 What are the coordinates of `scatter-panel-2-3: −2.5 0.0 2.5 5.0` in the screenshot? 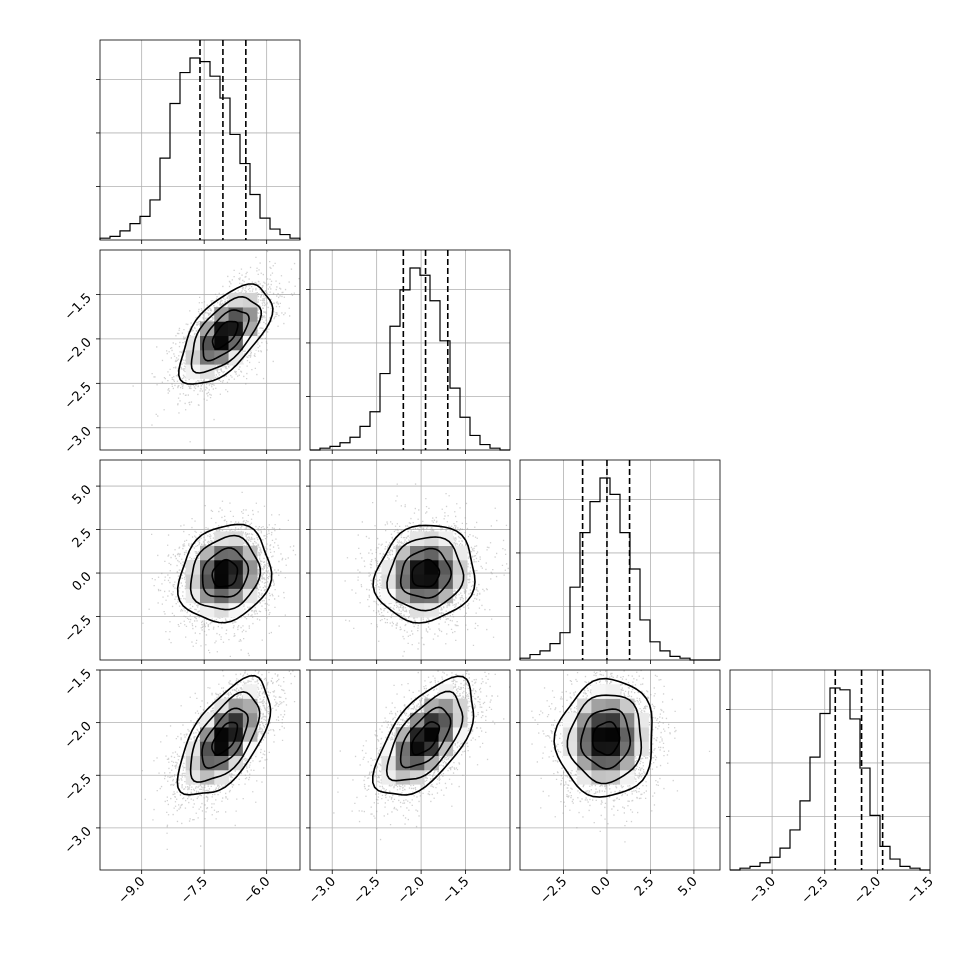 It's located at (618, 788).